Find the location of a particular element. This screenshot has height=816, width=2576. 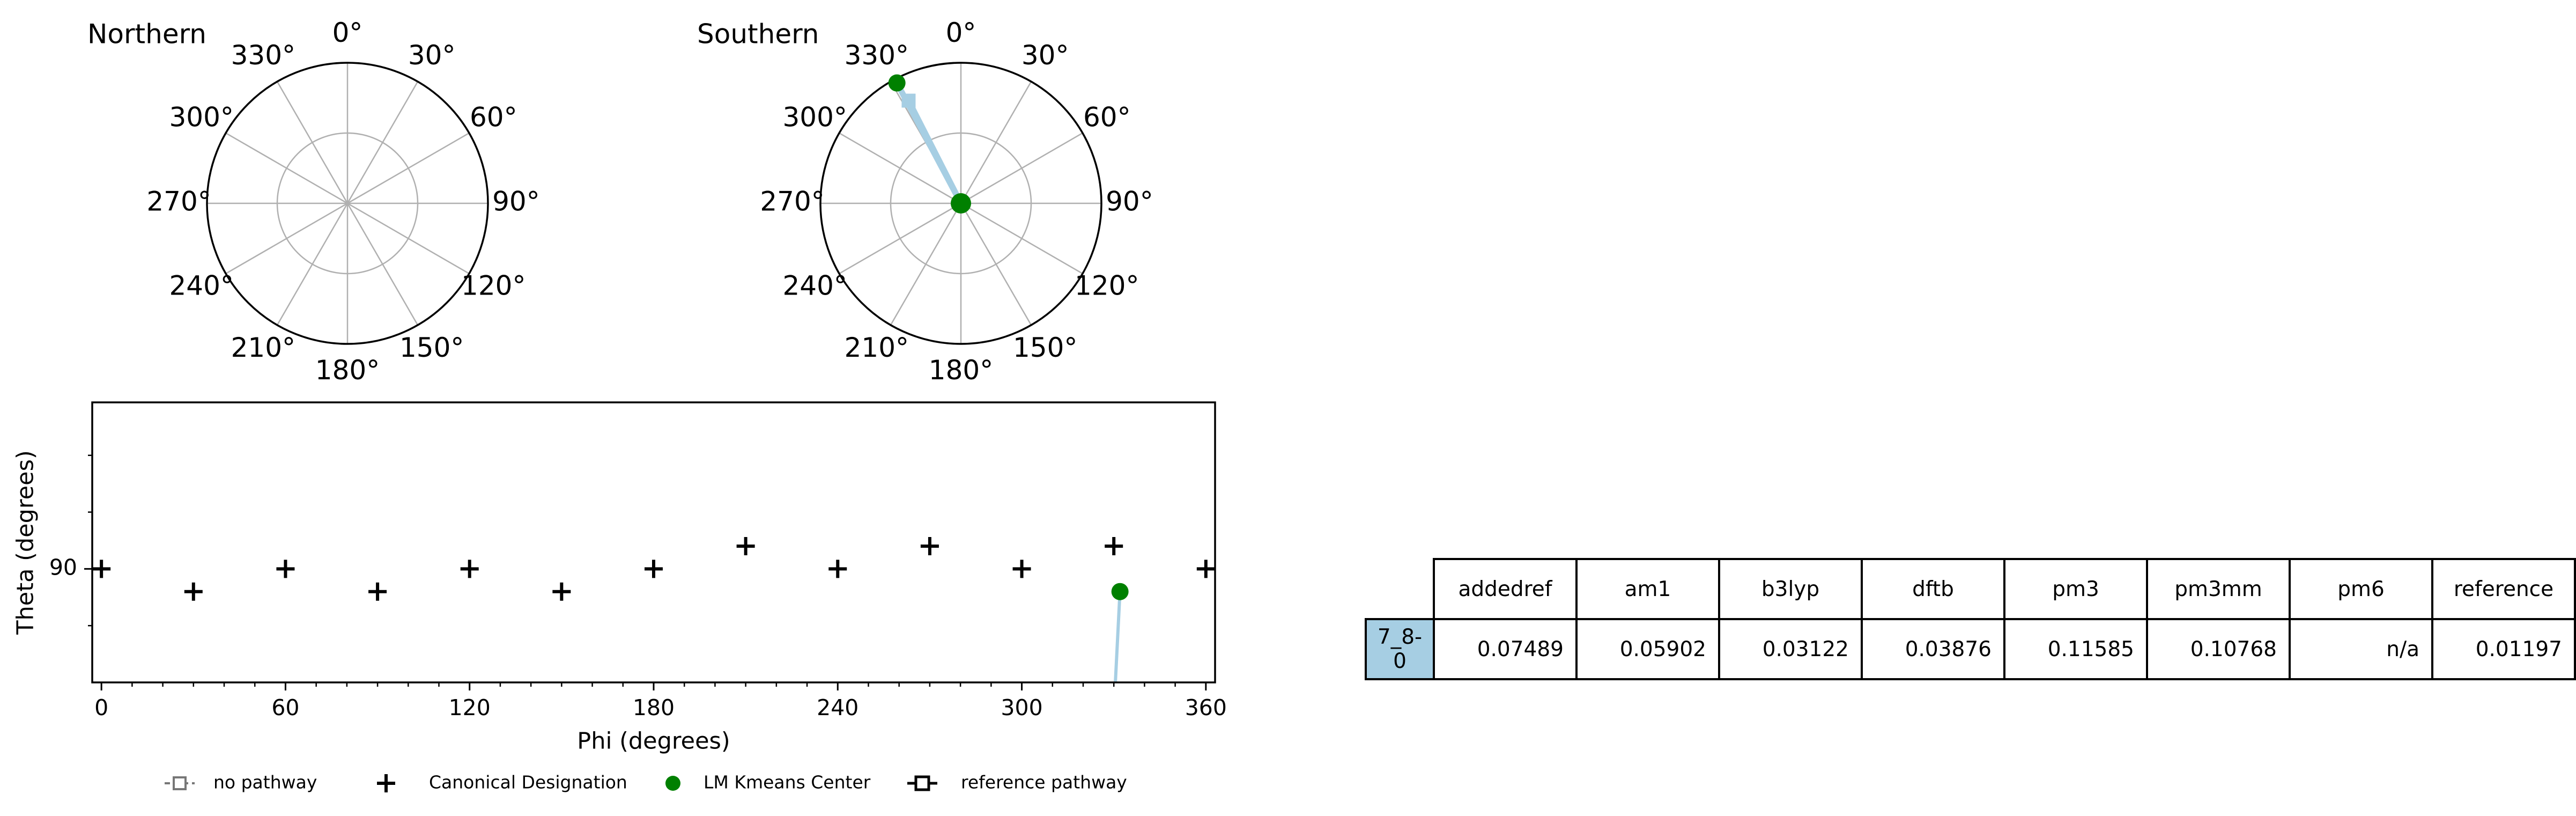

table-cell: 0.07489 is located at coordinates (1505, 649).